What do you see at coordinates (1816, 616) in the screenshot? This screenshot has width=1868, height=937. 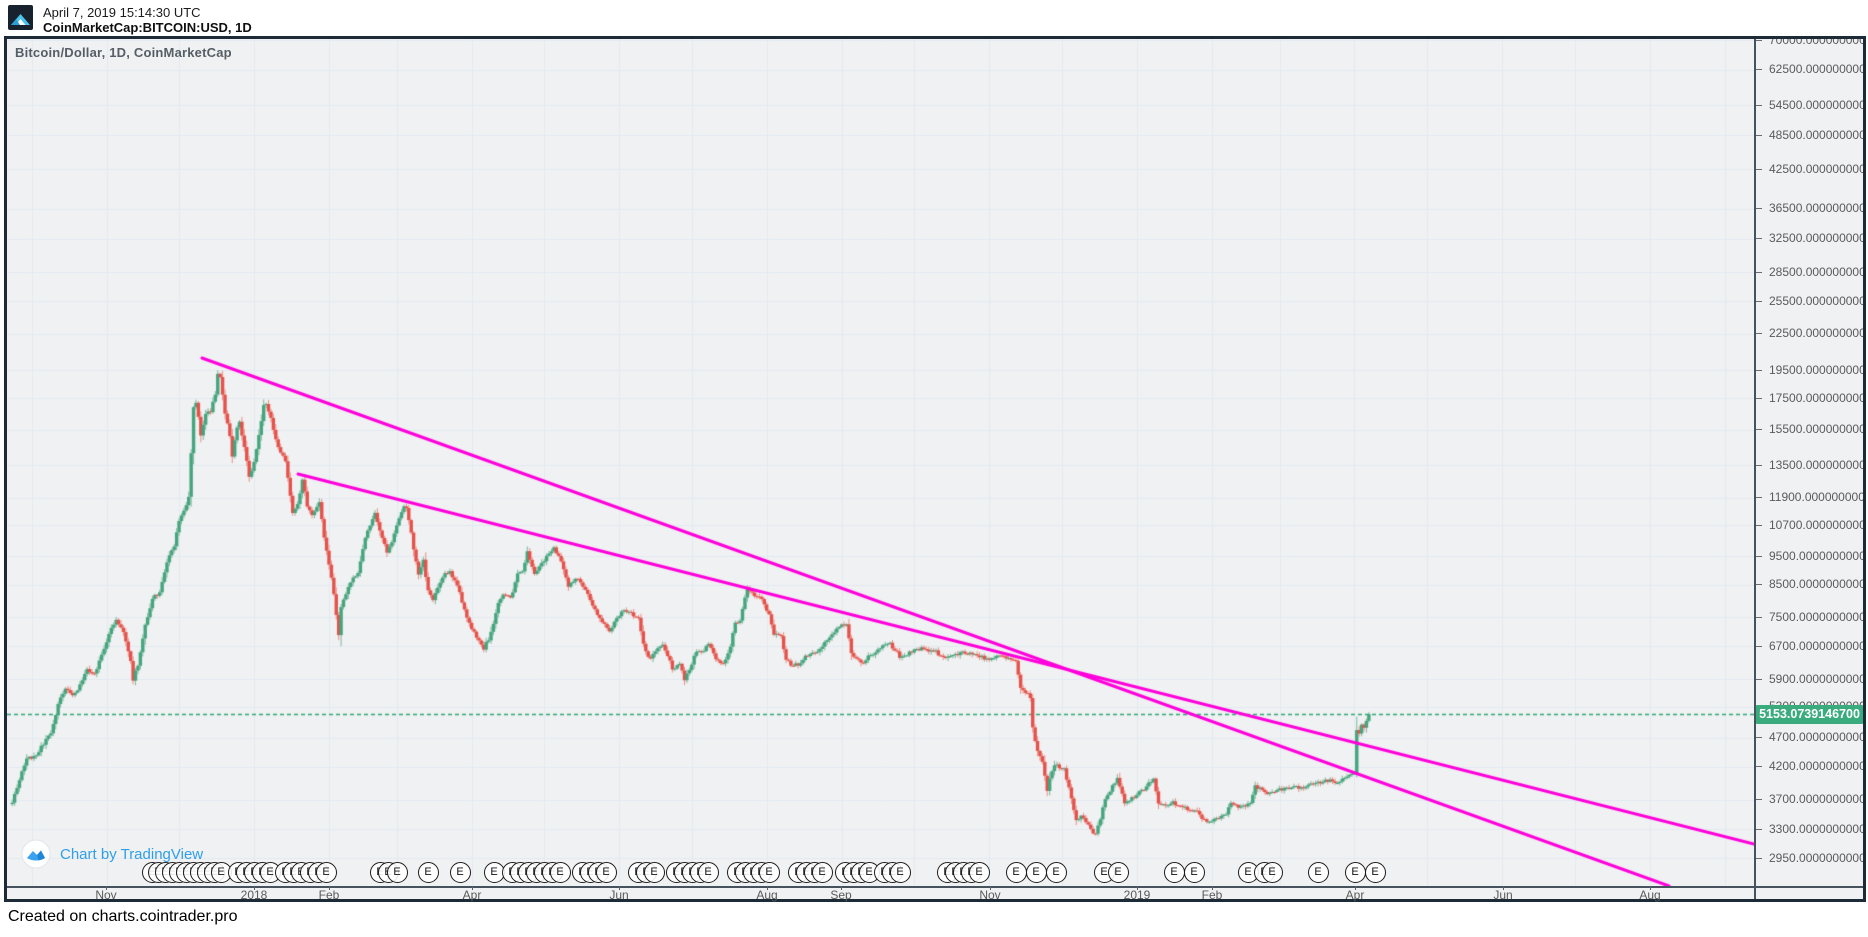 I see `price-tick-label: 7500.0000000000` at bounding box center [1816, 616].